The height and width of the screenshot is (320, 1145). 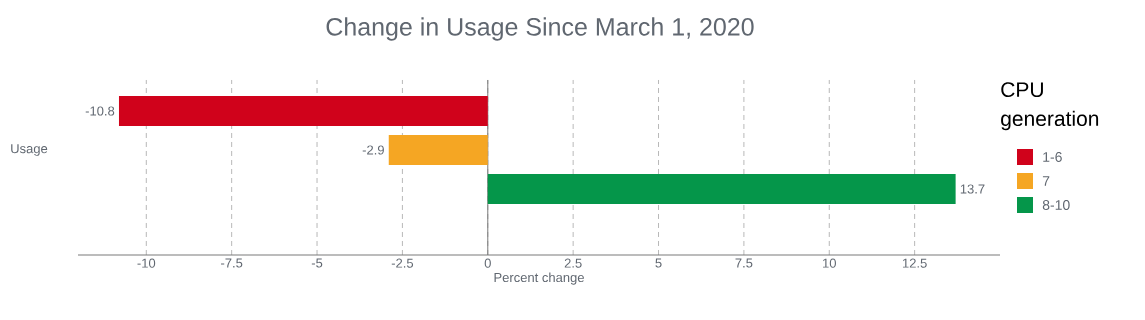 I want to click on x-tick-label: 0, so click(x=487, y=263).